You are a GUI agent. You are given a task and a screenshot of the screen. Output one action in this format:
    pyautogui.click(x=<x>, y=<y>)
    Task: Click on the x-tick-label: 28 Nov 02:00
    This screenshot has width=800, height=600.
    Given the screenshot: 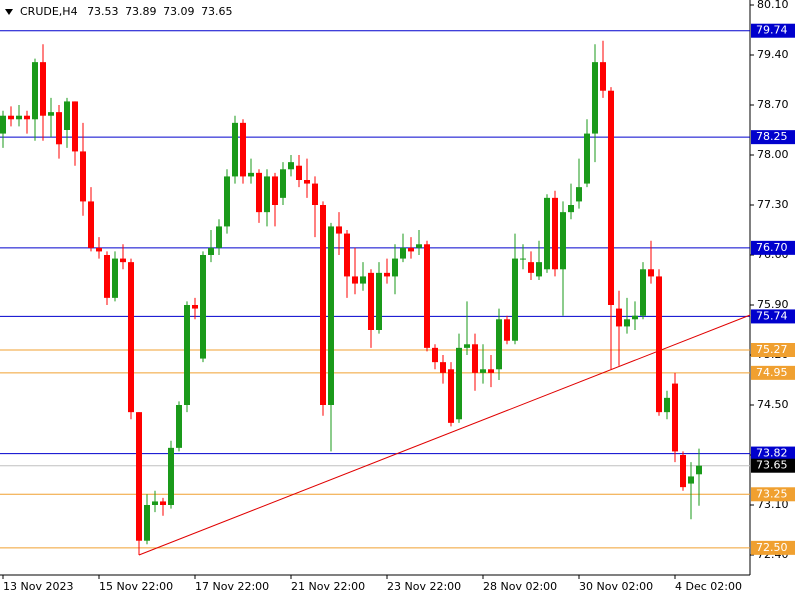 What is the action you would take?
    pyautogui.click(x=520, y=586)
    